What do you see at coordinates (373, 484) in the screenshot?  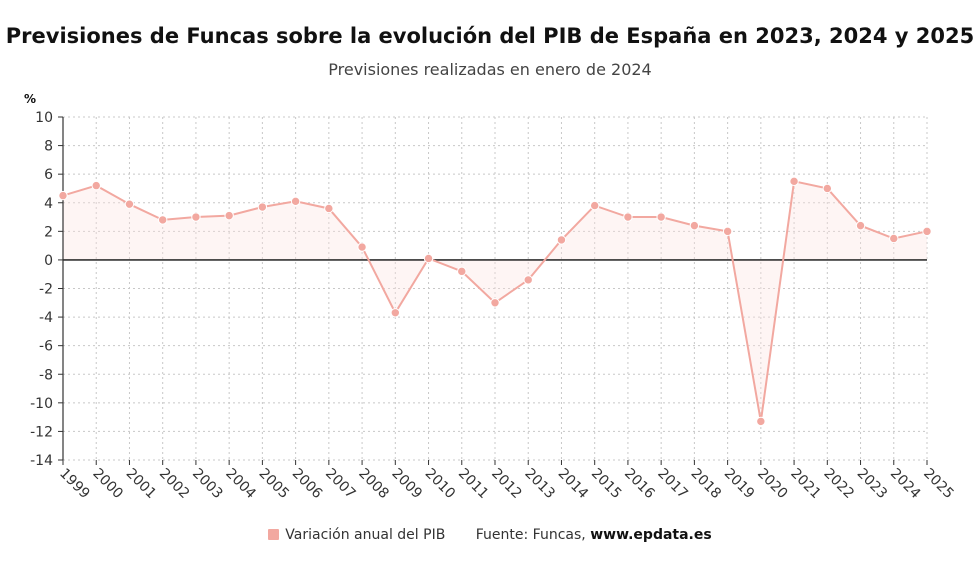 I see `x-tick-label: 2008` at bounding box center [373, 484].